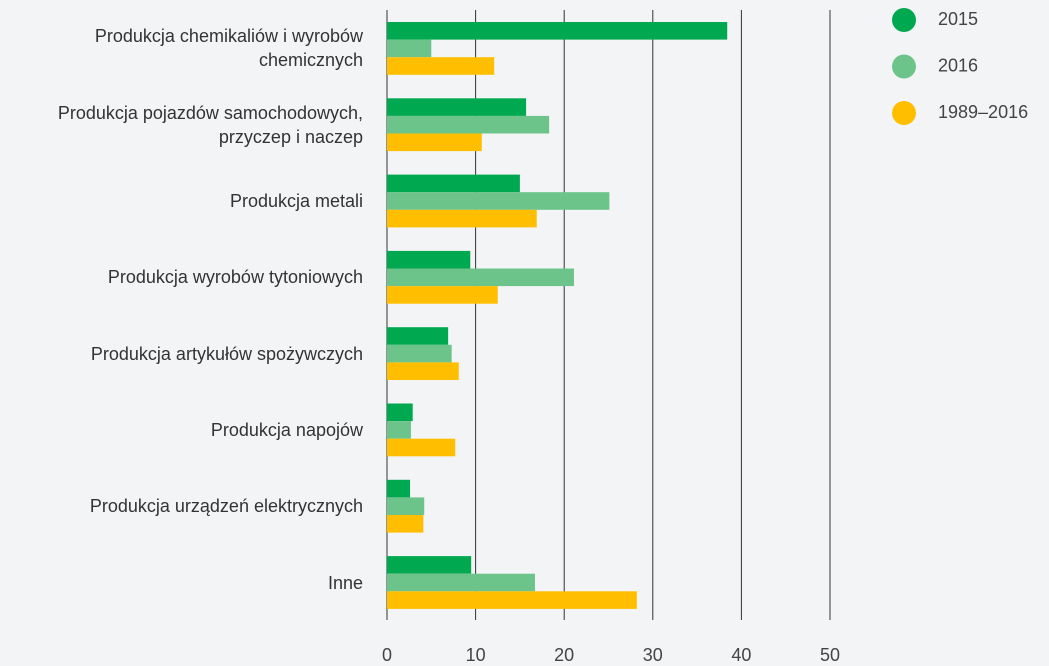  What do you see at coordinates (286, 429) in the screenshot?
I see `category-label: Produkcja napojów` at bounding box center [286, 429].